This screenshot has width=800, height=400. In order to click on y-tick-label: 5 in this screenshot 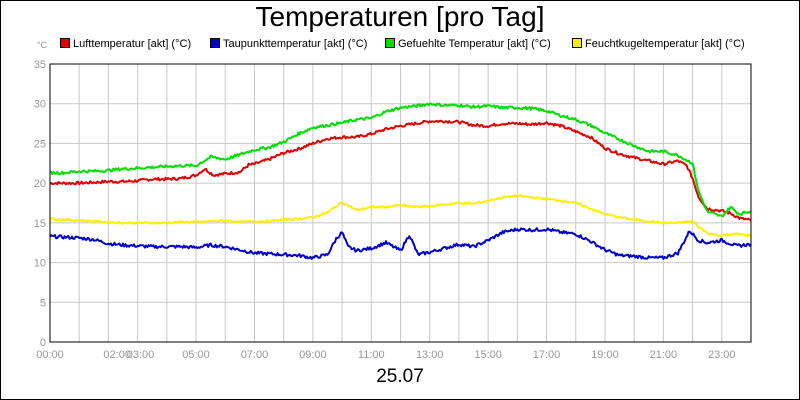, I will do `click(43, 303)`.